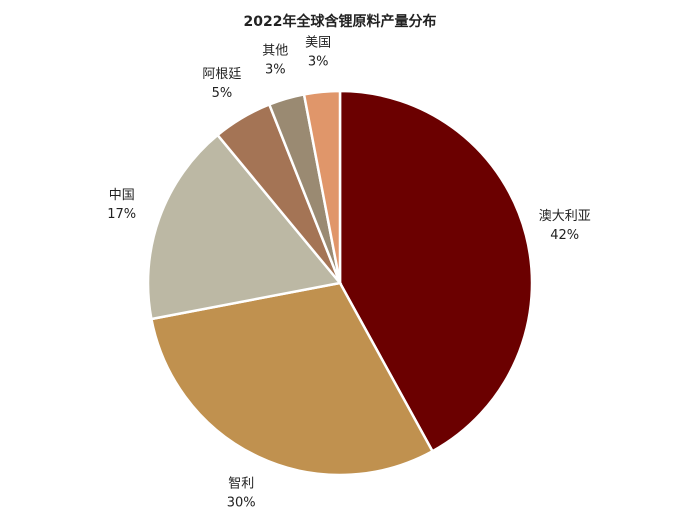  Describe the element at coordinates (122, 195) in the screenshot. I see `slice-label: 中国` at that location.